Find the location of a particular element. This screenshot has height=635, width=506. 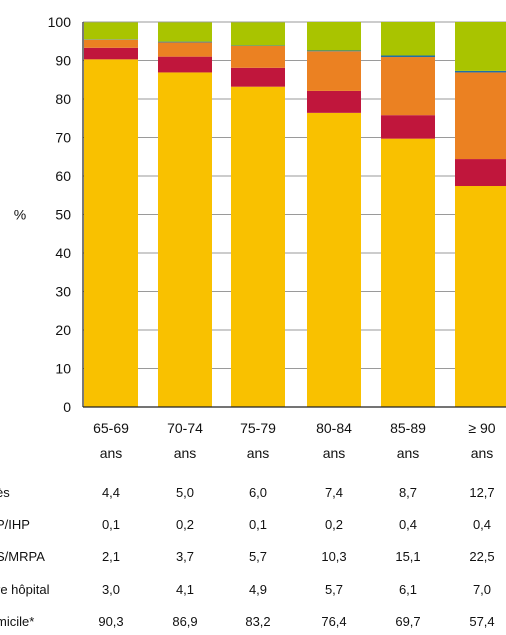

table-cell-usld-1: 0,2 is located at coordinates (185, 524).